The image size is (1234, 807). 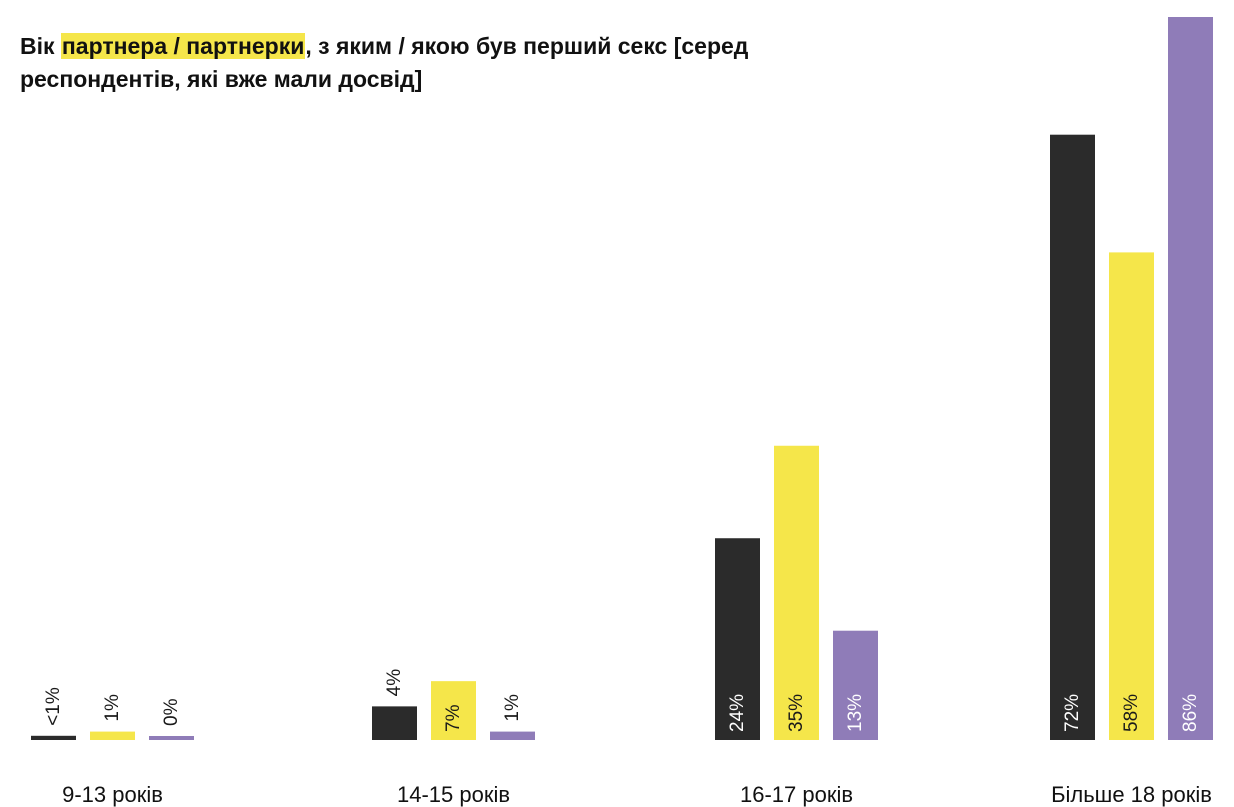 I want to click on bar-value-label: 58%, so click(x=1131, y=713).